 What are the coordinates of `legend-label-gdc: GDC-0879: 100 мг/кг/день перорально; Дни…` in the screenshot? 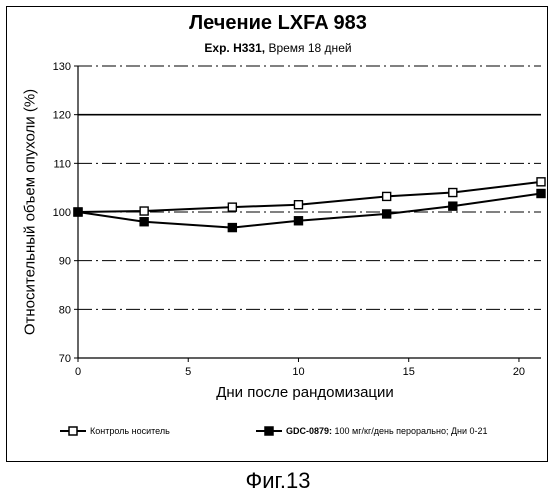 It's located at (387, 431).